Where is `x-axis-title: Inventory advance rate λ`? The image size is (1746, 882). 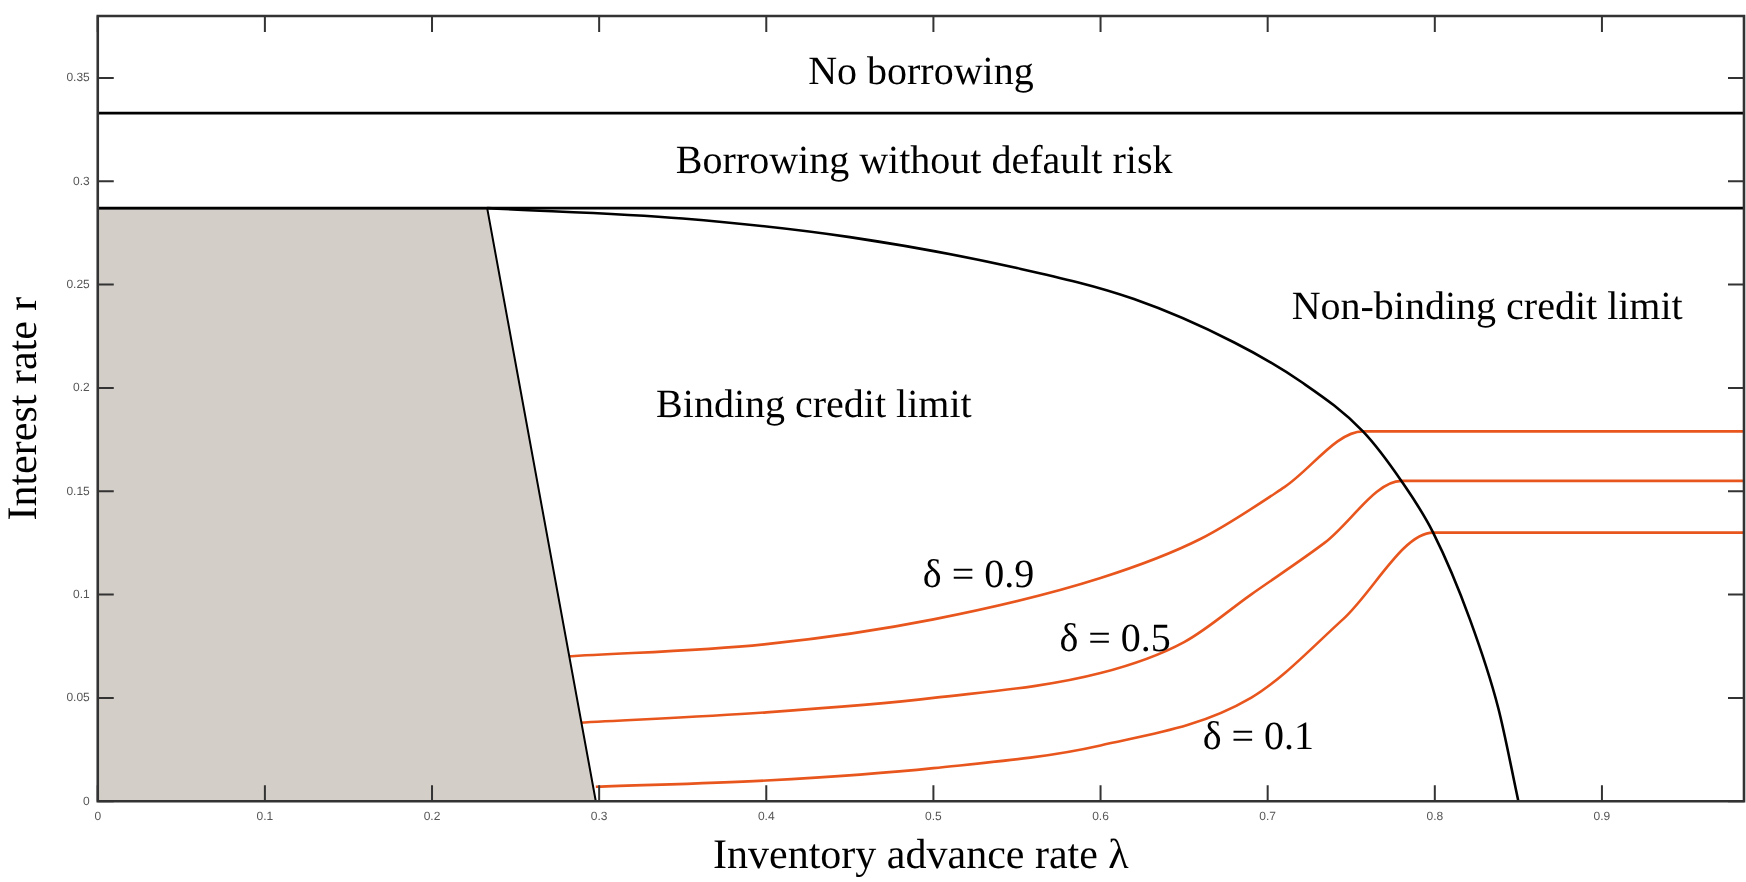
x-axis-title: Inventory advance rate λ is located at coordinates (922, 853).